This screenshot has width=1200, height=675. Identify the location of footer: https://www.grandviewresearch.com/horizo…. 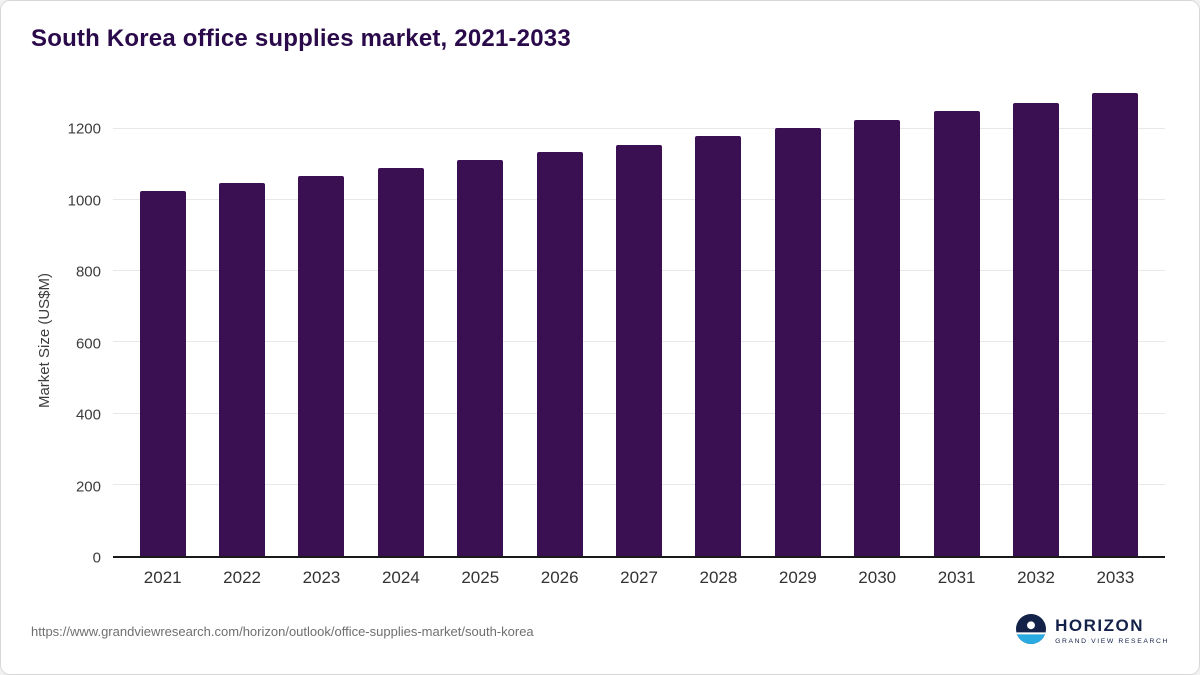
(600, 638).